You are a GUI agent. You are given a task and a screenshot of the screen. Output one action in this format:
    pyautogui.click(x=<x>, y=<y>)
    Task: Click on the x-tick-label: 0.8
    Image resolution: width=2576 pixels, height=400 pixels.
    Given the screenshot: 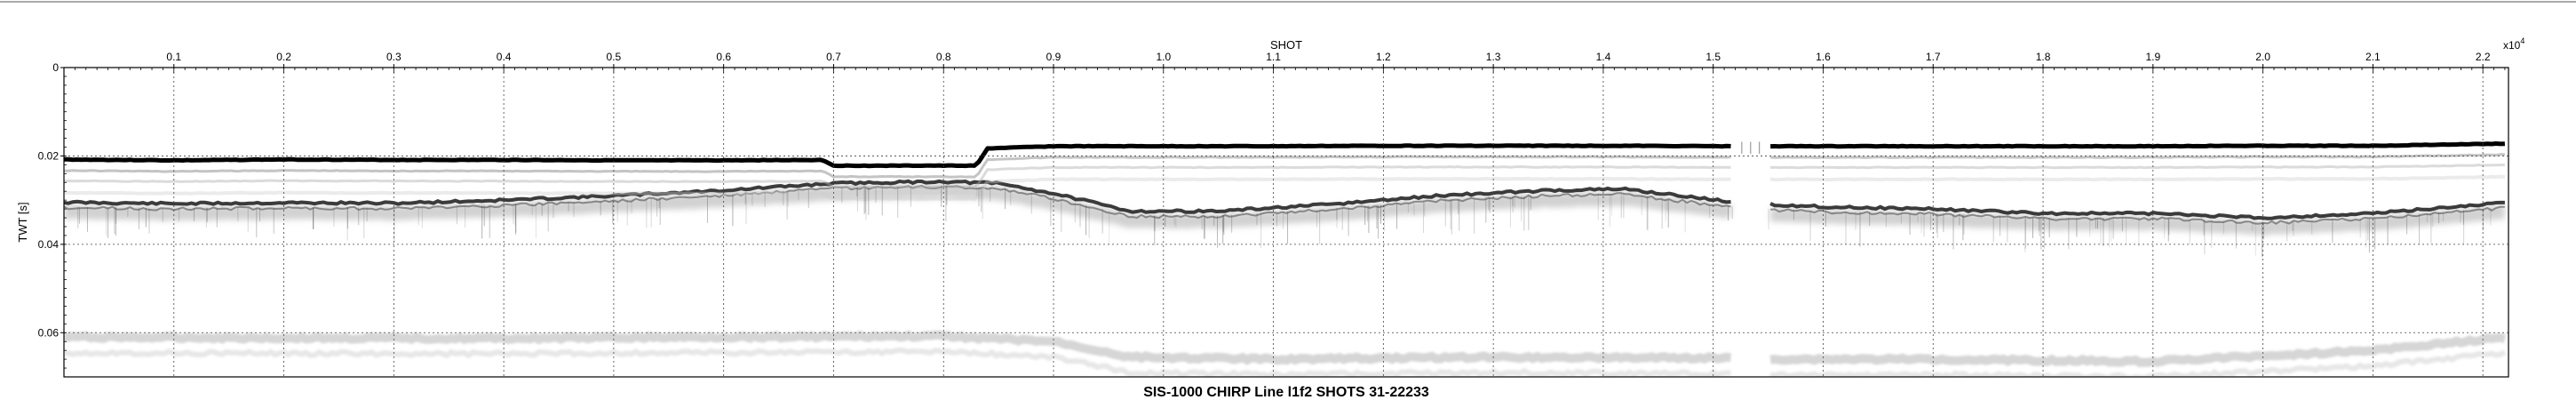 What is the action you would take?
    pyautogui.click(x=943, y=57)
    